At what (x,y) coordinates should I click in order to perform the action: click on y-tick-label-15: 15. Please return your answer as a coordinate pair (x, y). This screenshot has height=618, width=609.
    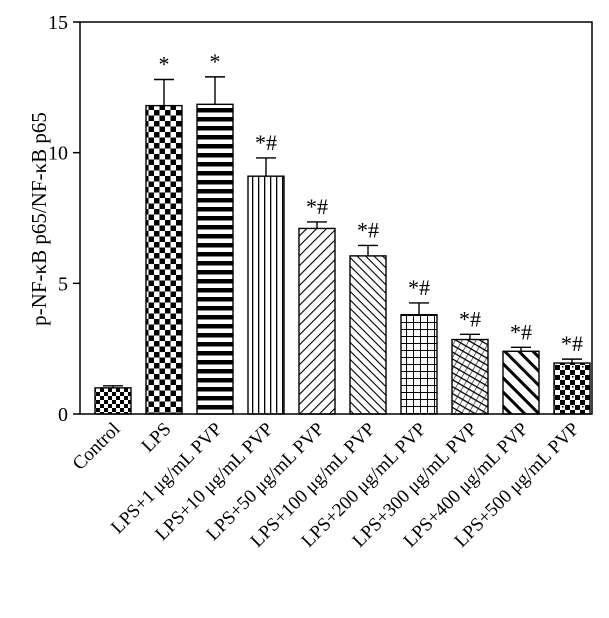
    Looking at the image, I should click on (58, 23).